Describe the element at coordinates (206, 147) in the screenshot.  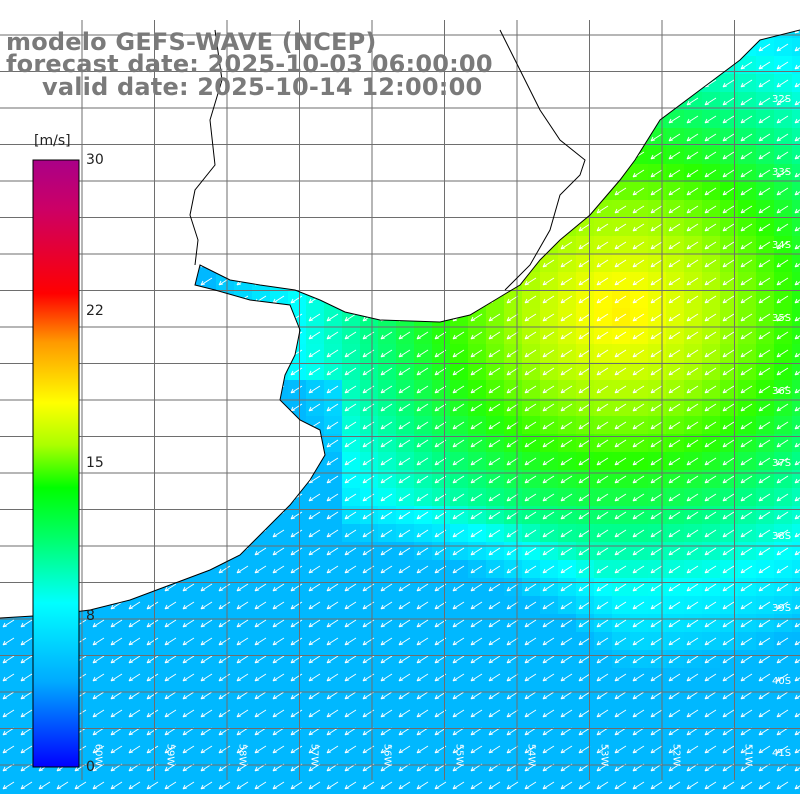
I see `border-line` at that location.